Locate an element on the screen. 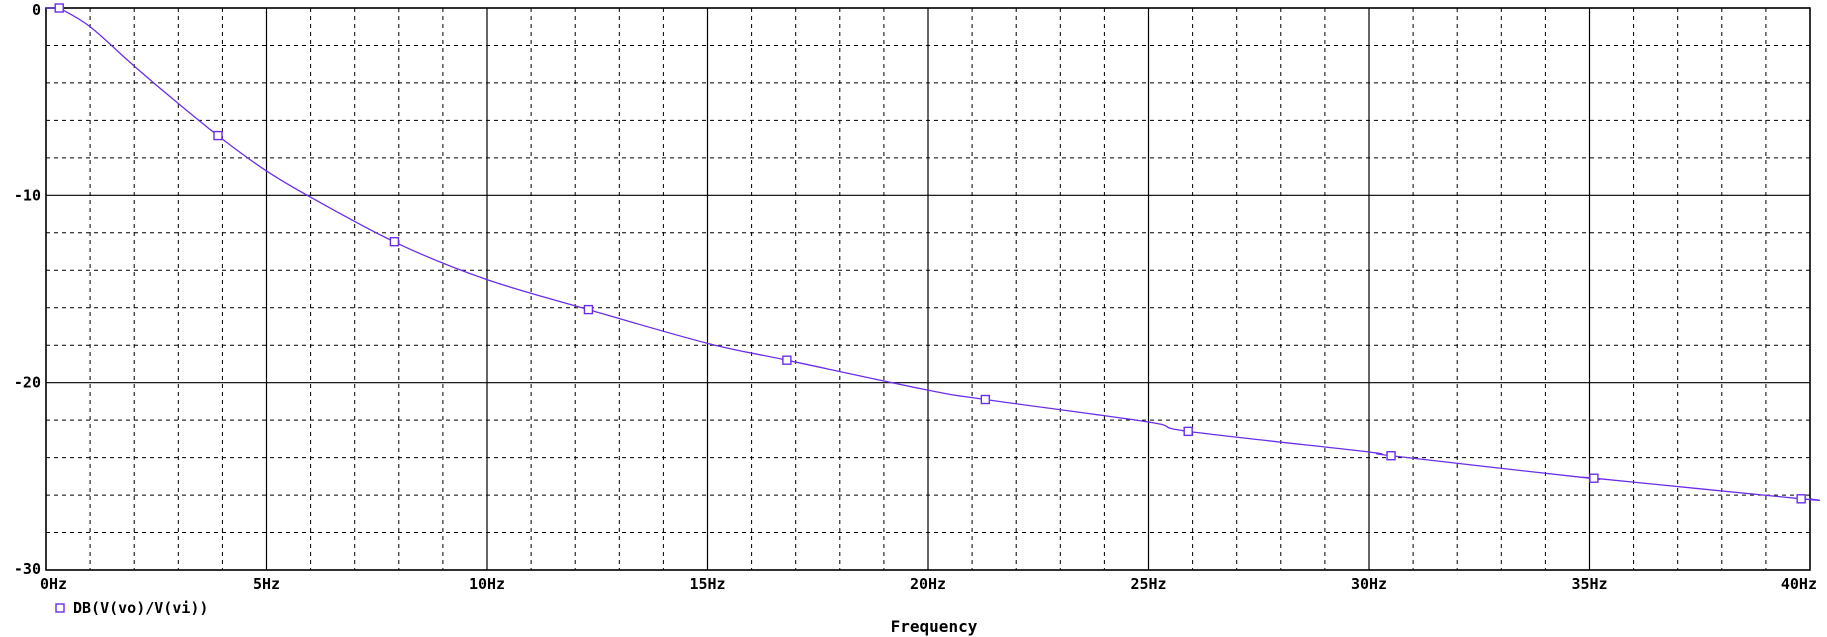  x-tick-label: 25Hz is located at coordinates (1148, 584).